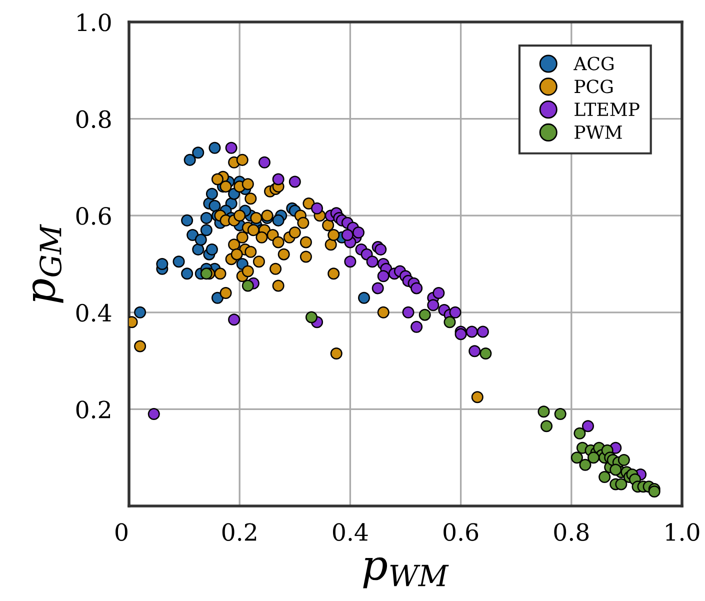 This screenshot has width=705, height=601. What do you see at coordinates (94, 313) in the screenshot?
I see `y-tick-label: 0.4` at bounding box center [94, 313].